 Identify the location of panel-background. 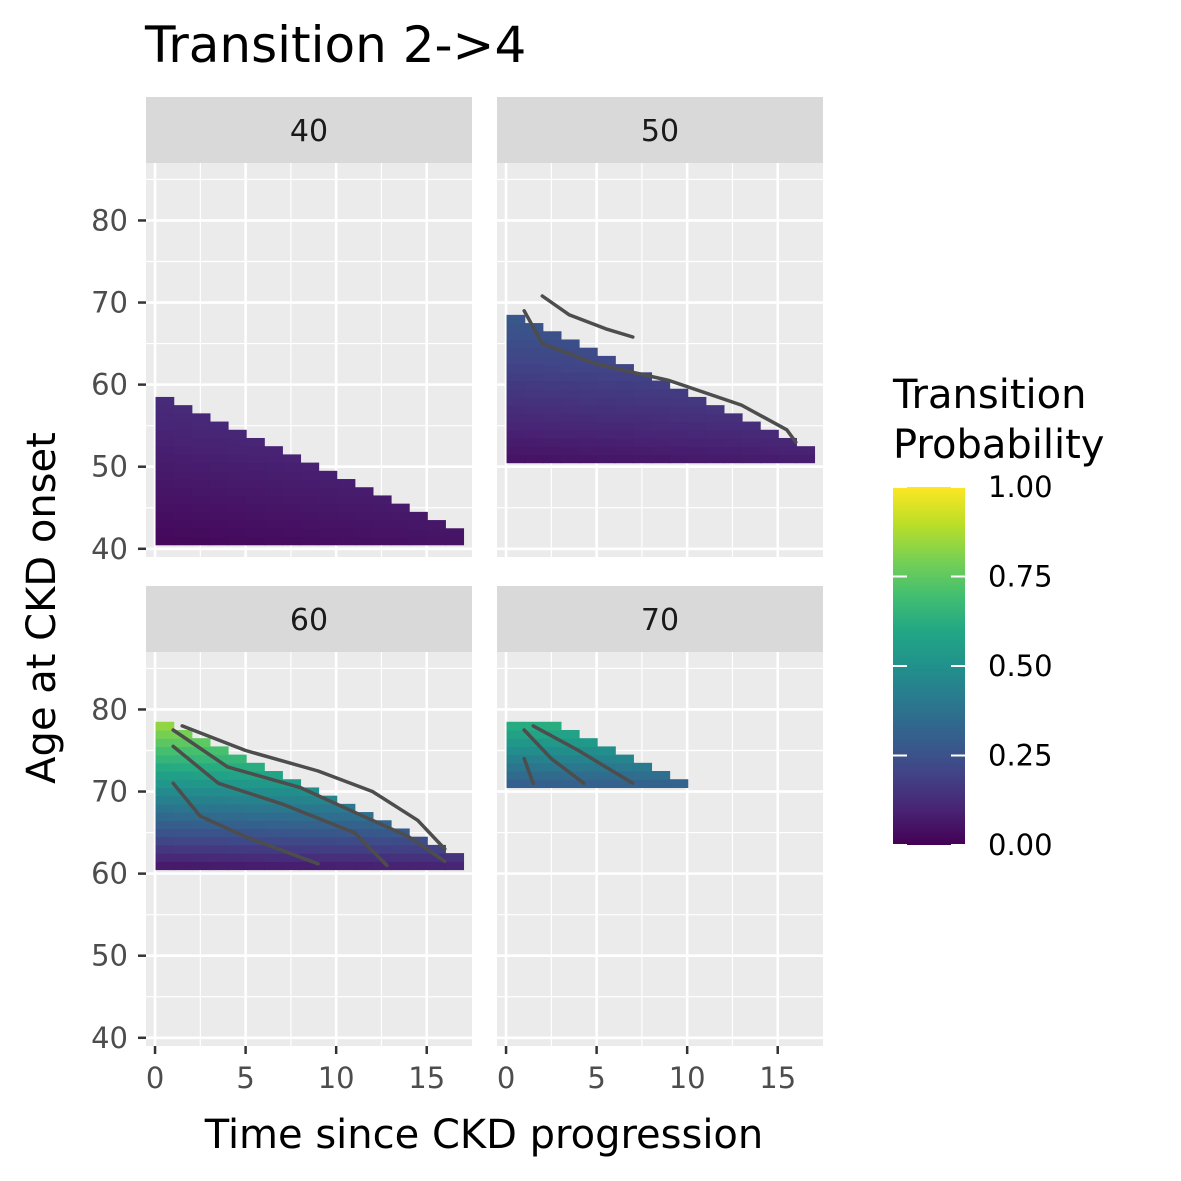
(660, 849).